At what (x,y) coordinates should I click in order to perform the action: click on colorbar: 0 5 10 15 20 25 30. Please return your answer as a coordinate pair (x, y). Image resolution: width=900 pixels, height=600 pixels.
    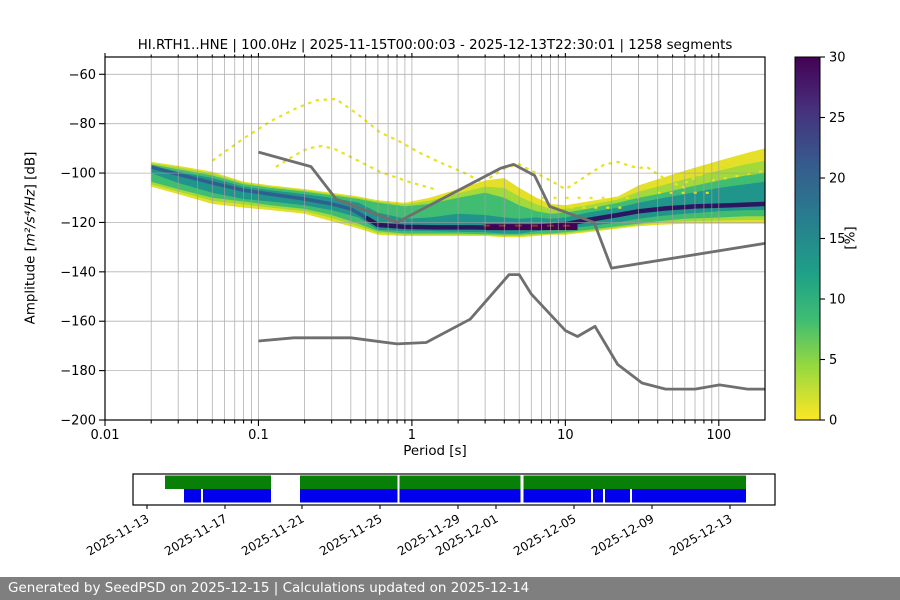
    Looking at the image, I should click on (820, 240).